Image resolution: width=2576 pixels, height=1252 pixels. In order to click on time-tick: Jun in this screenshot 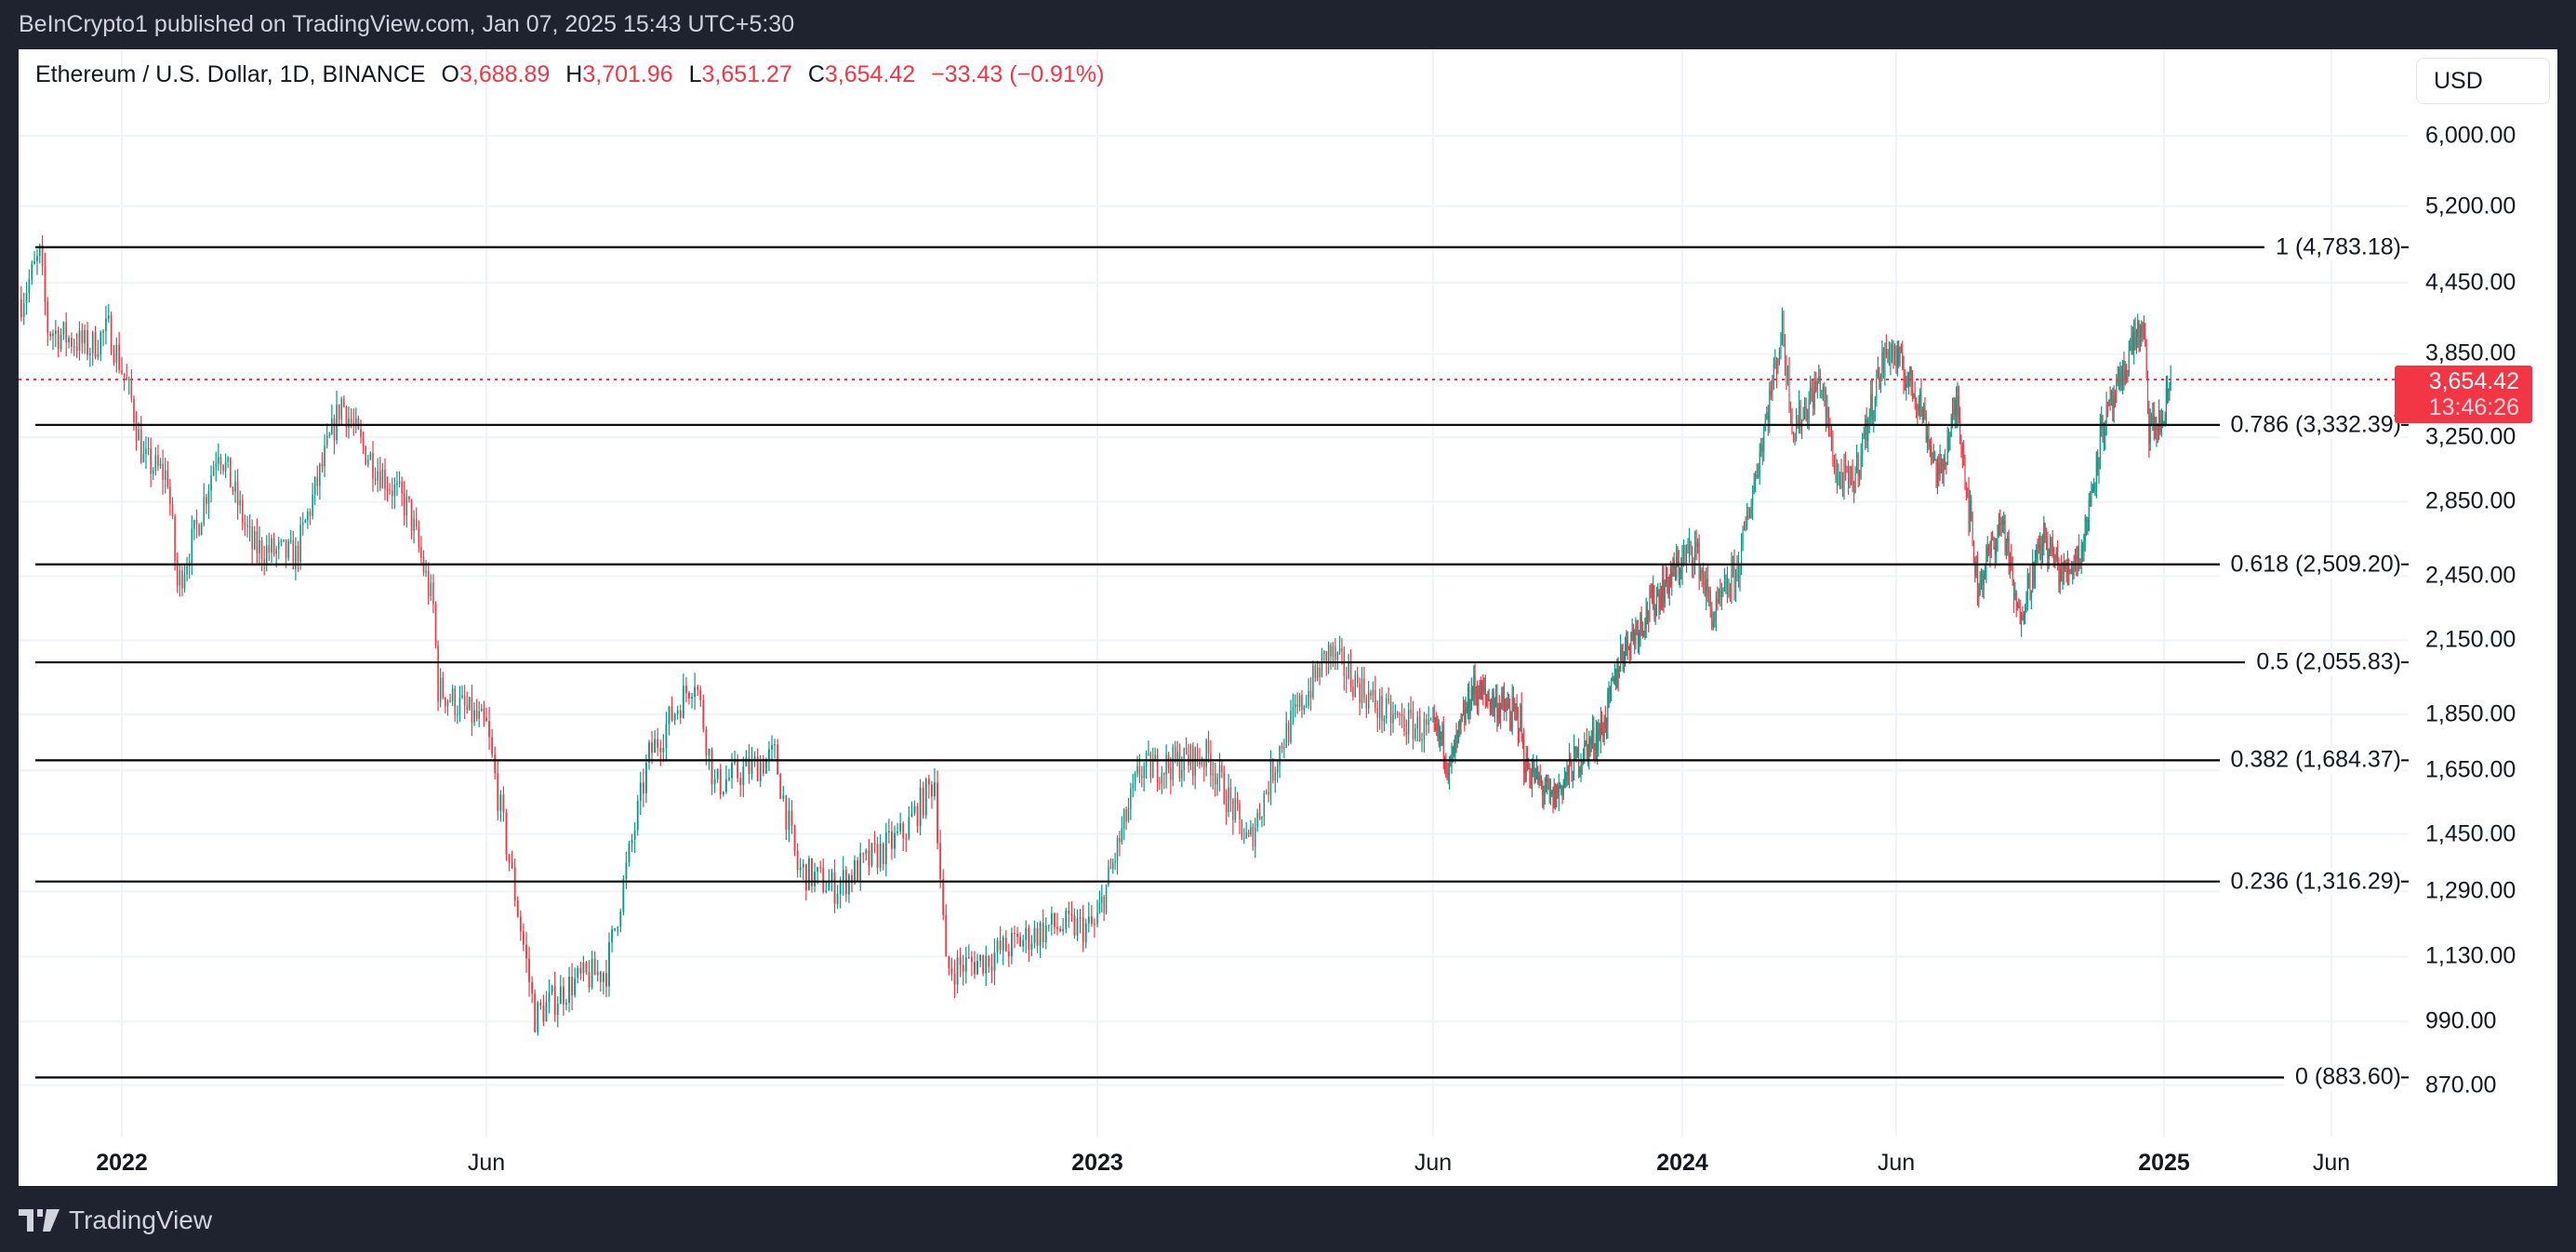, I will do `click(1896, 1163)`.